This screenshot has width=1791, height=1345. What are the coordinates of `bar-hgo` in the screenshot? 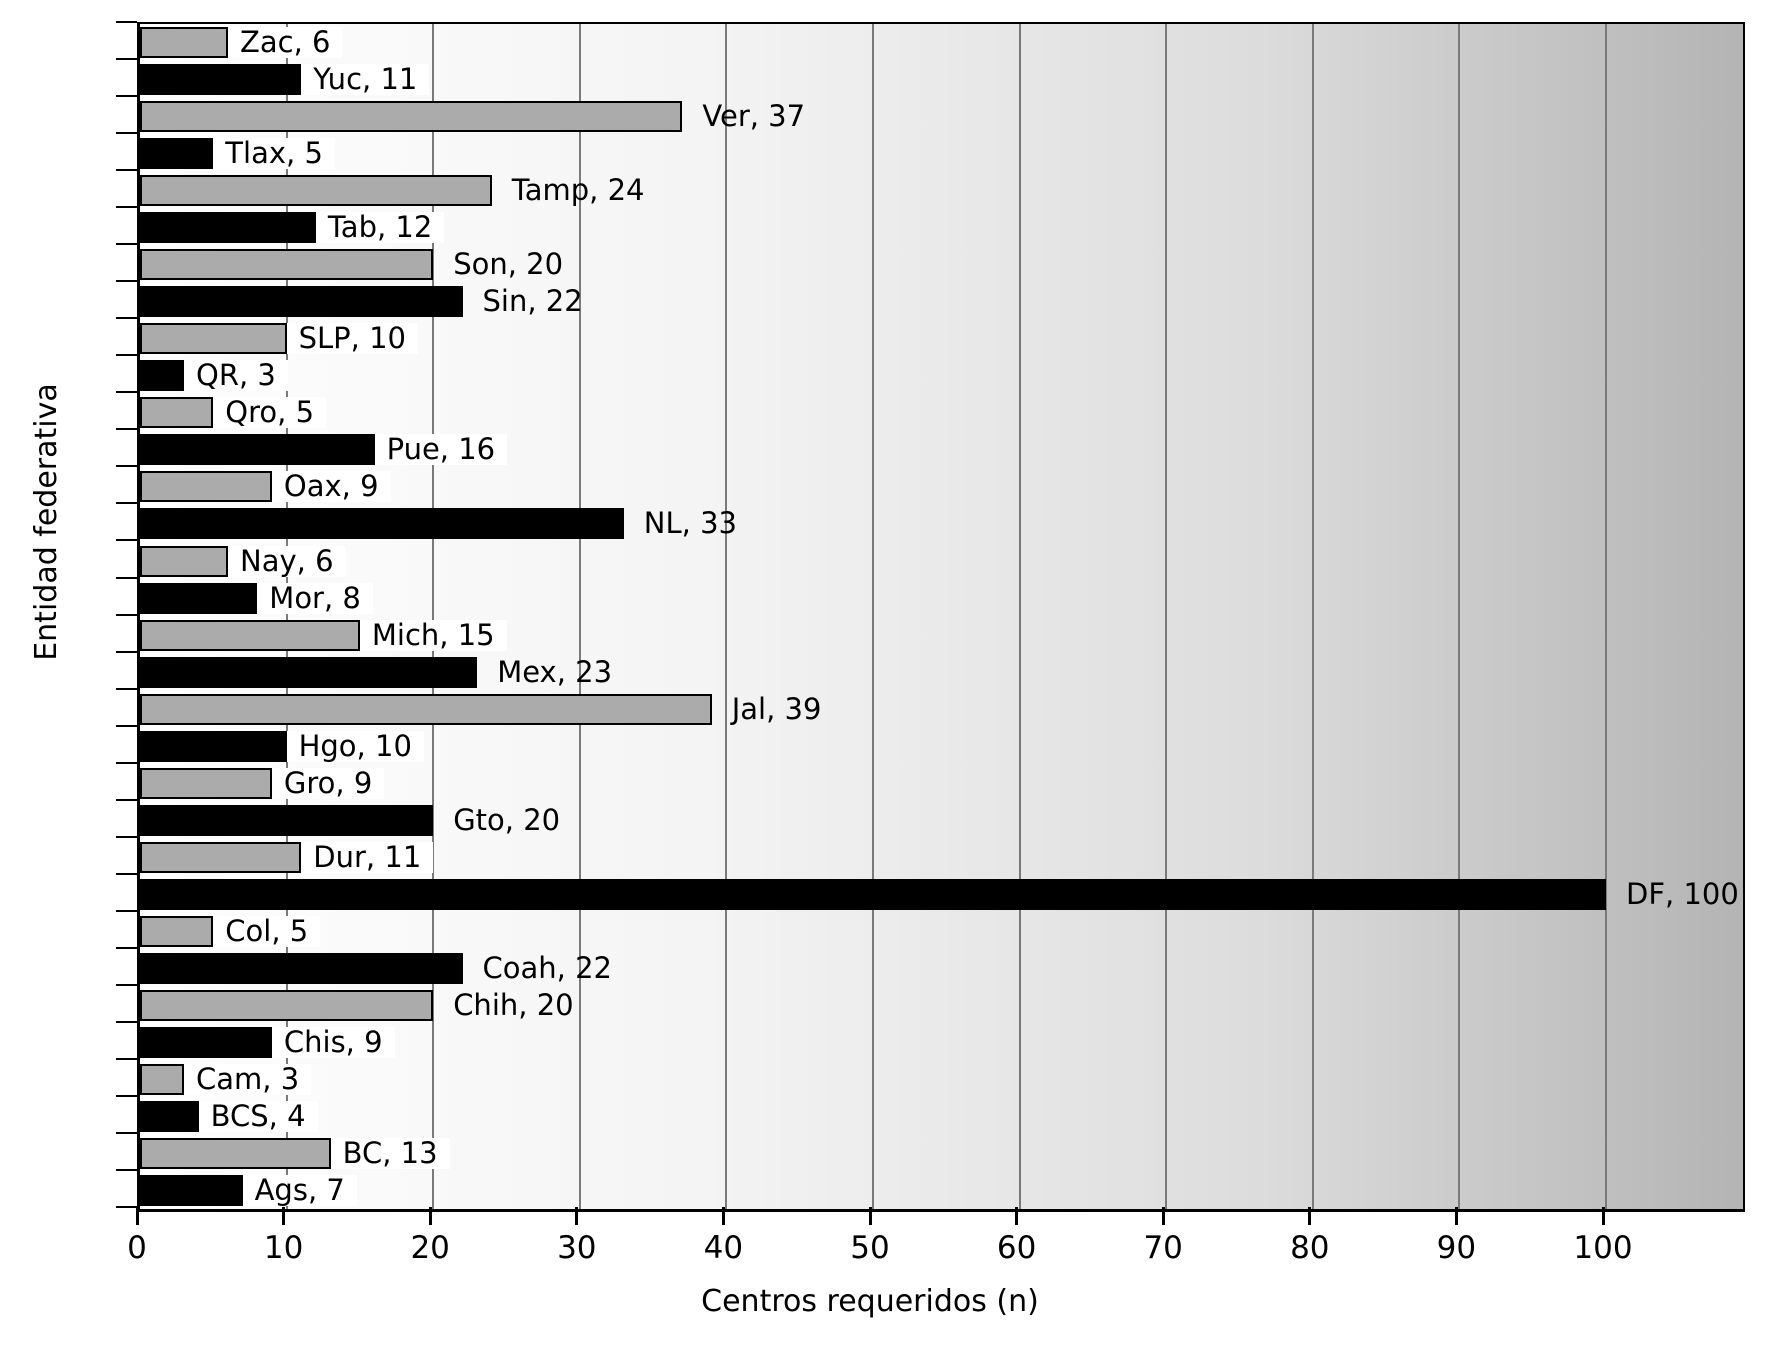 It's located at (213, 746).